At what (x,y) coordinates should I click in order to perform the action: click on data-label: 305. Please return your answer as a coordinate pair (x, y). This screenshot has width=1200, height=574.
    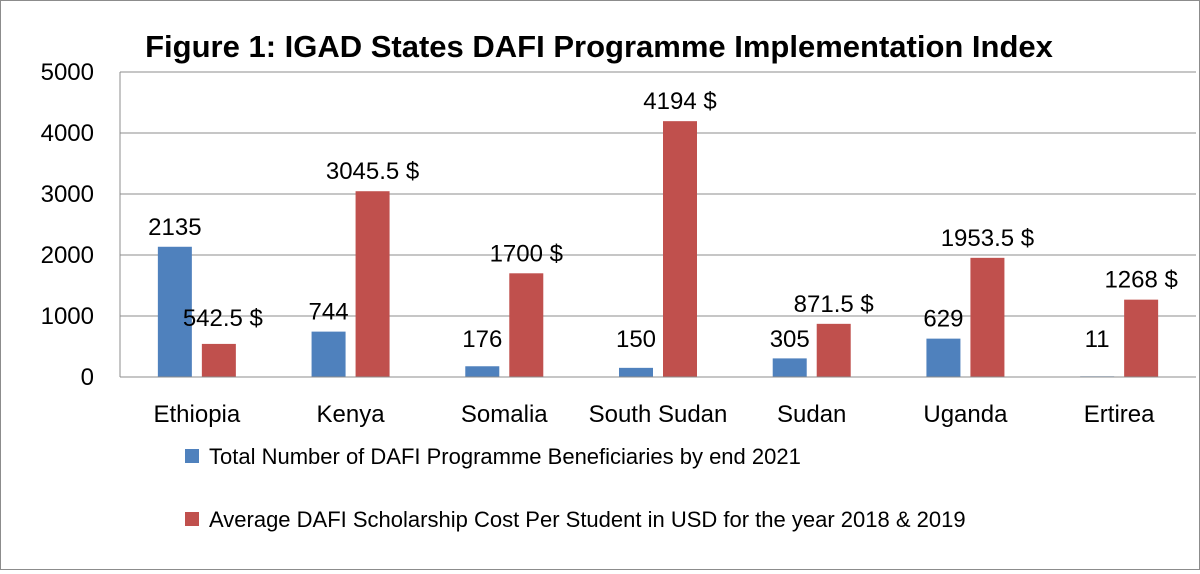
    Looking at the image, I should click on (790, 339).